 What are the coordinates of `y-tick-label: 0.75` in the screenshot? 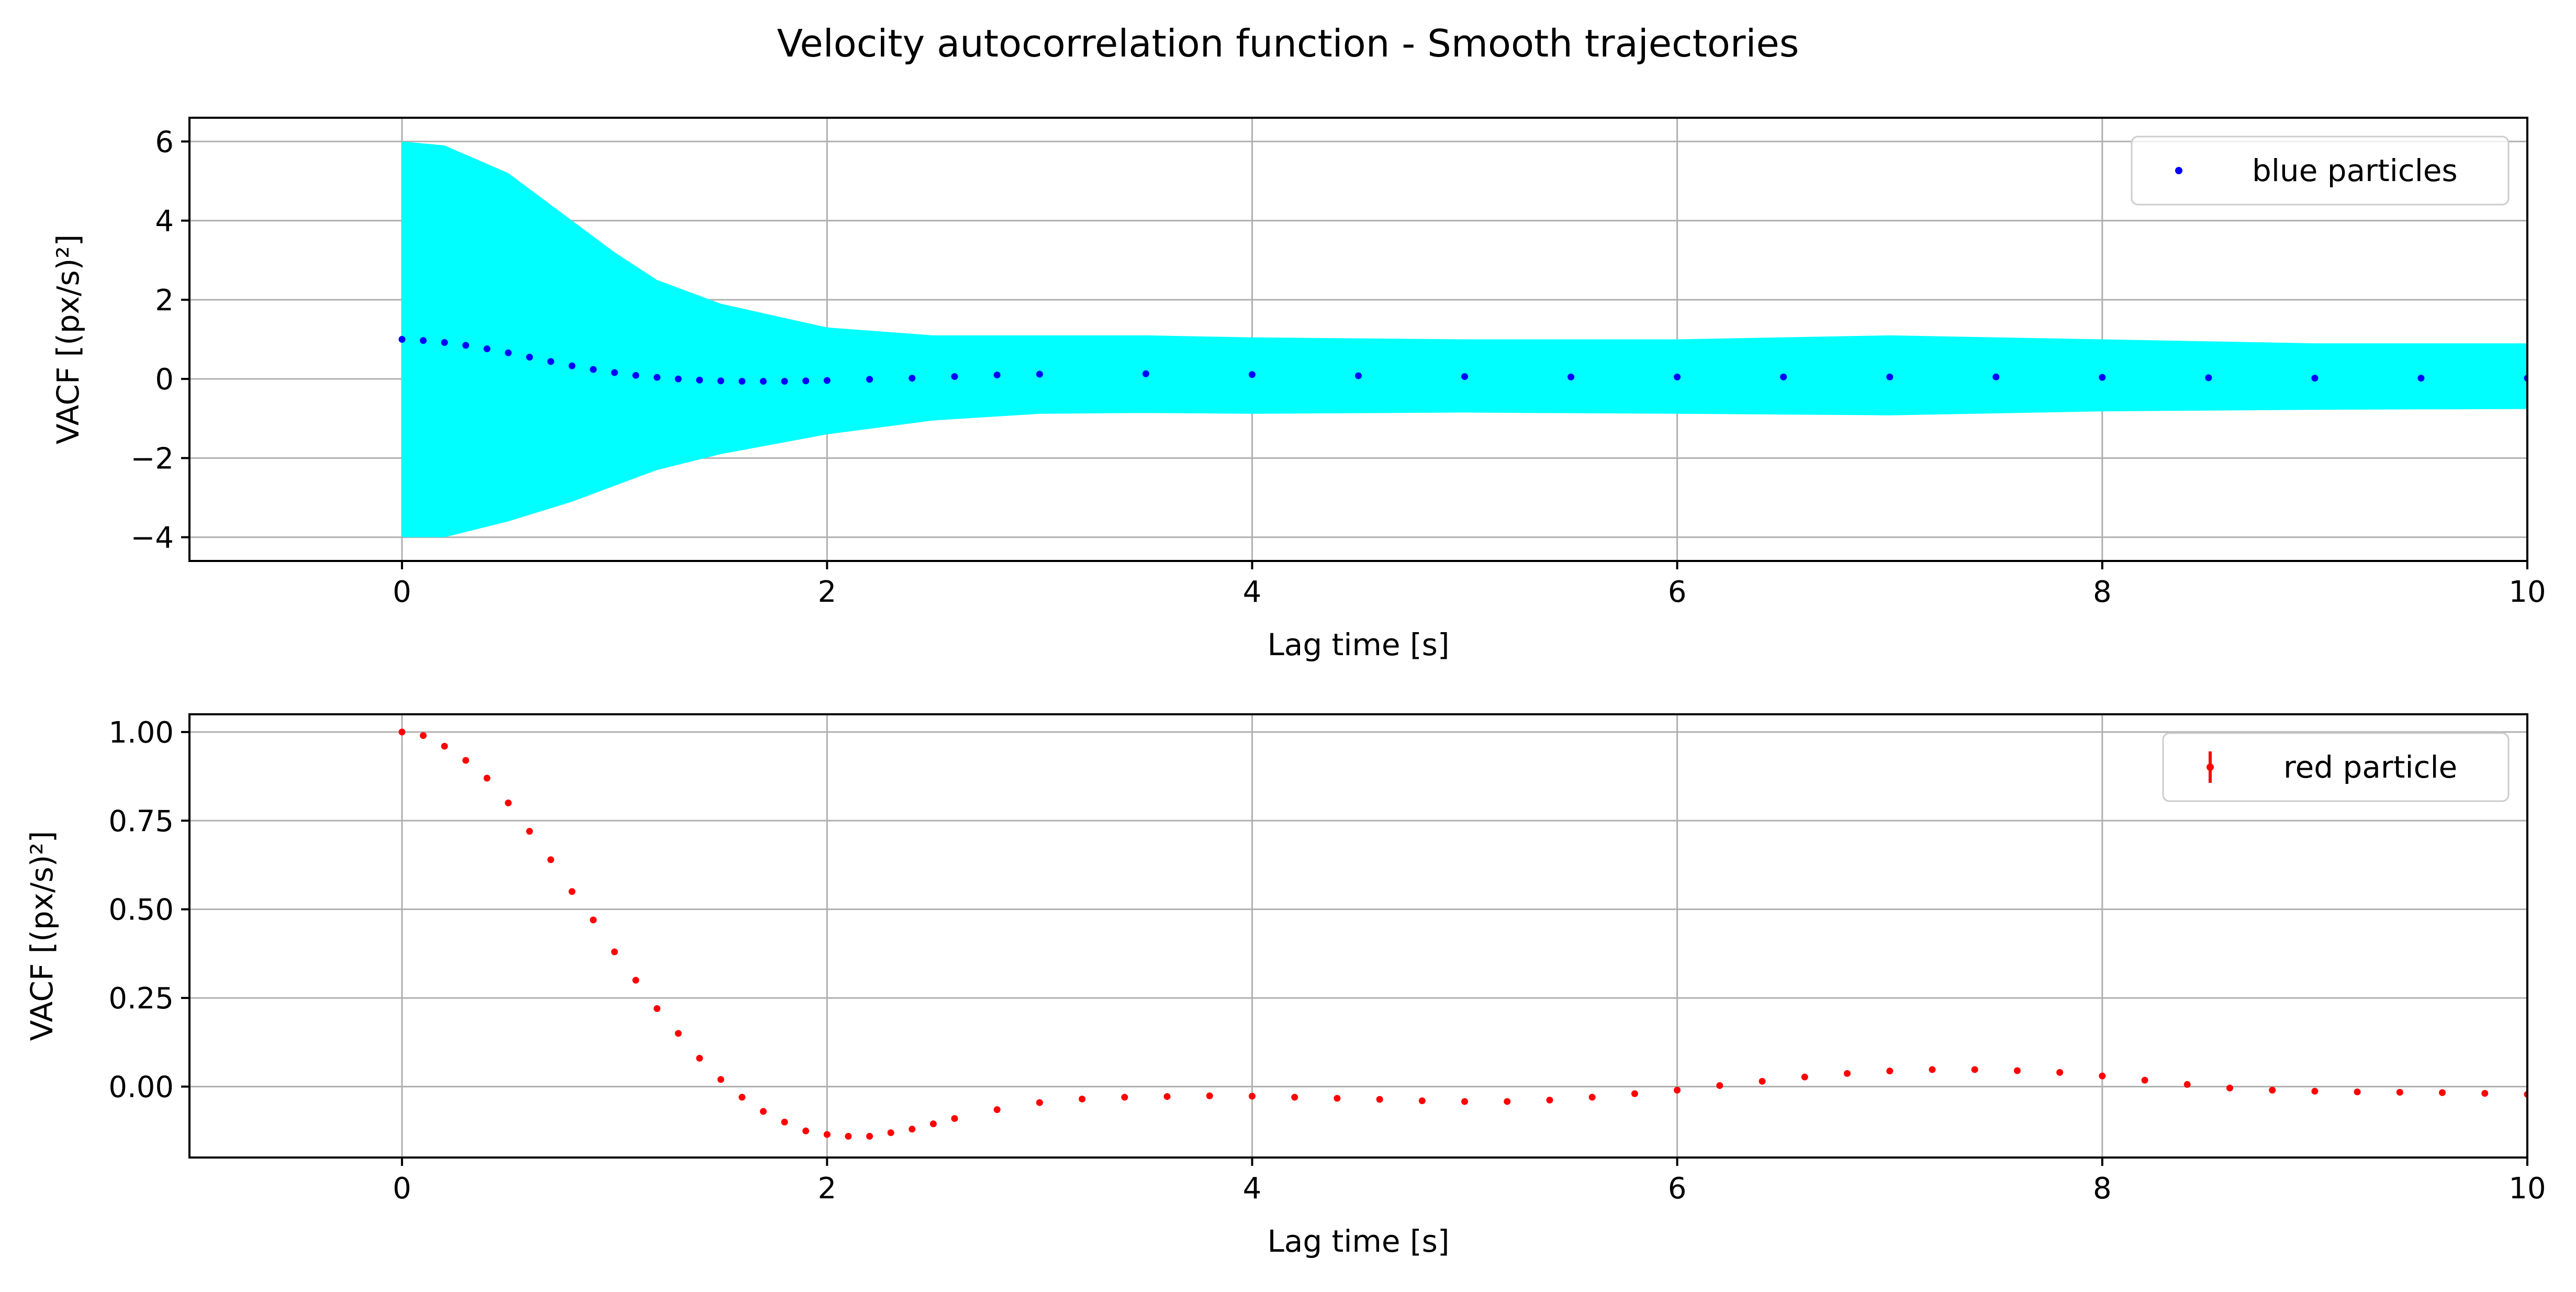 It's located at (141, 821).